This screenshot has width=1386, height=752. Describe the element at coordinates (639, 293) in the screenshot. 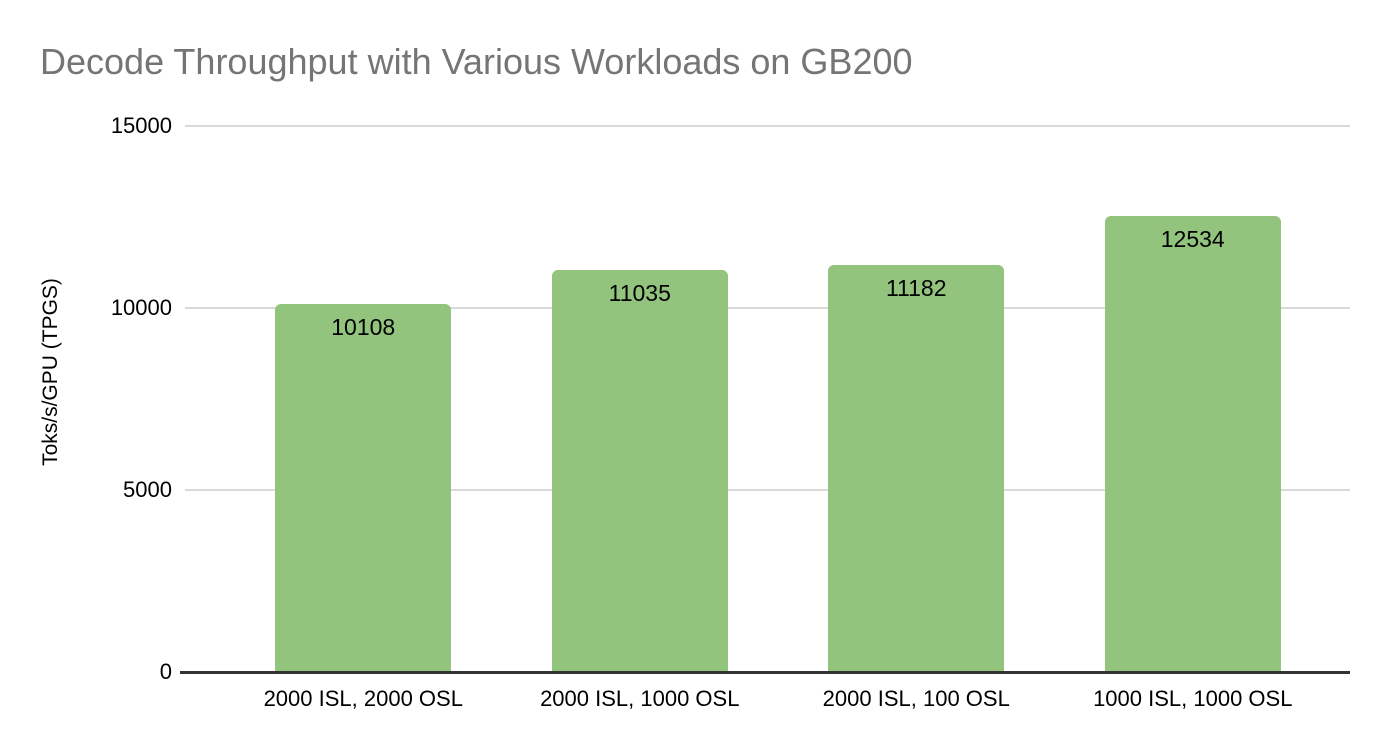

I see `bar-value-label: 11035` at that location.